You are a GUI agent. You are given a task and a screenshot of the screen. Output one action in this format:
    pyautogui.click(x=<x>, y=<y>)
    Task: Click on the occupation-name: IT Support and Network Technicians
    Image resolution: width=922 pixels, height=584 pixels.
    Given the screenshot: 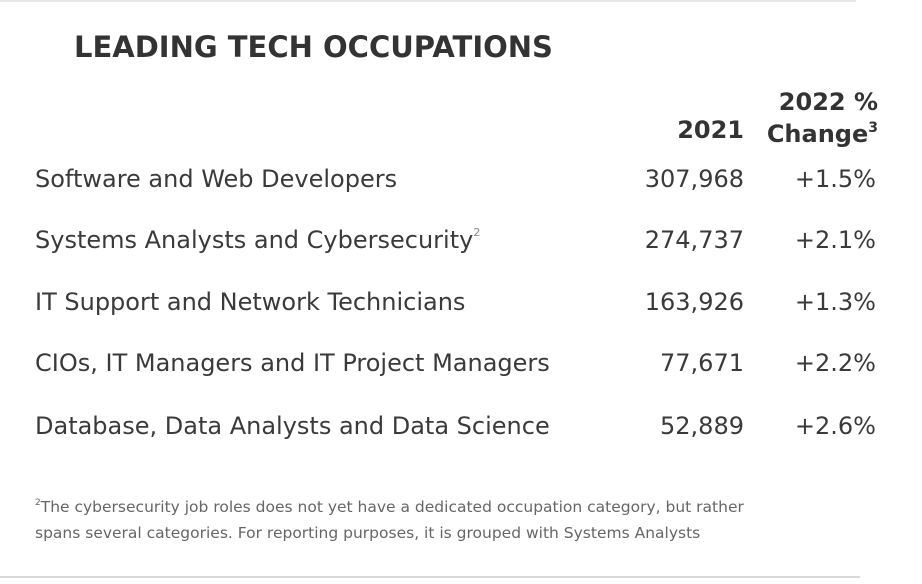 What is the action you would take?
    pyautogui.click(x=250, y=302)
    